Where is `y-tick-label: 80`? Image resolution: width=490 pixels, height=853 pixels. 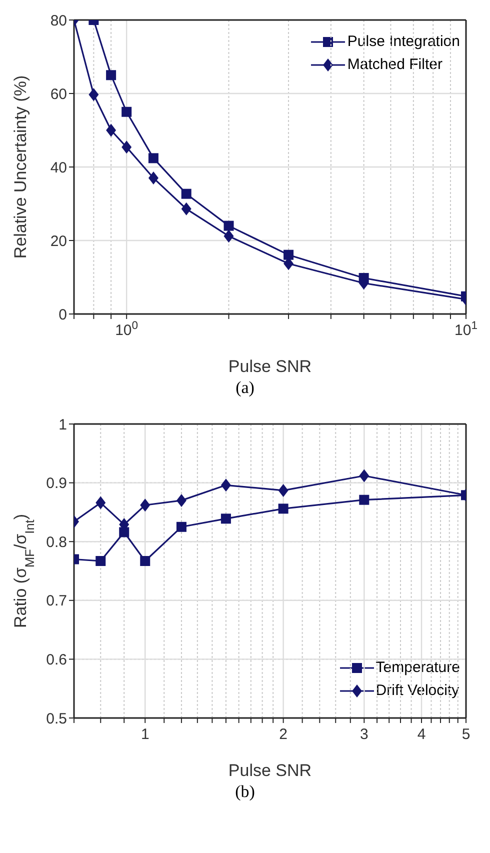
y-tick-label: 80 is located at coordinates (58, 21).